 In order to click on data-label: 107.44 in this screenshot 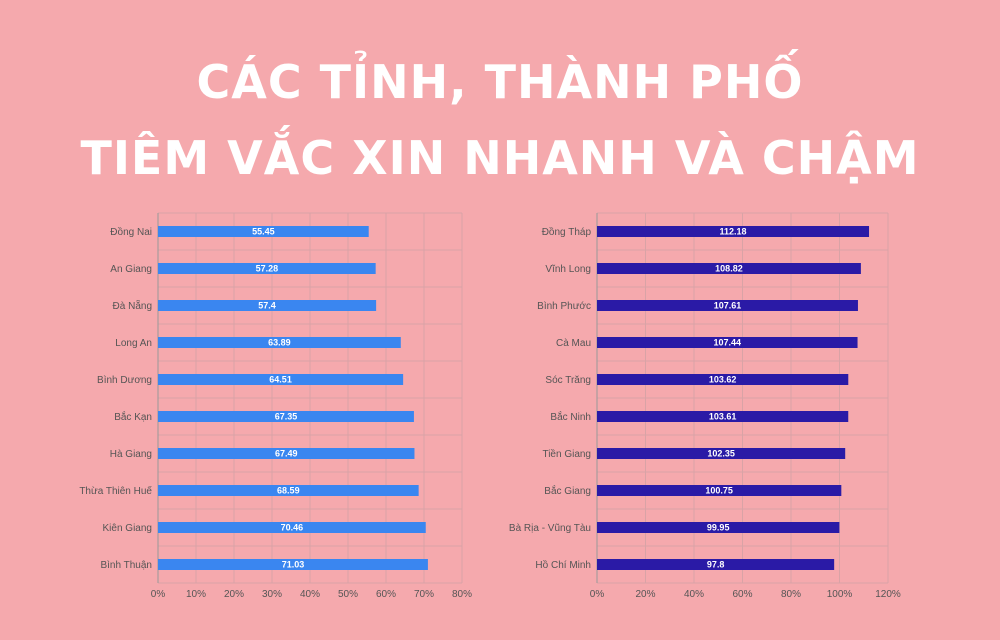, I will do `click(728, 343)`.